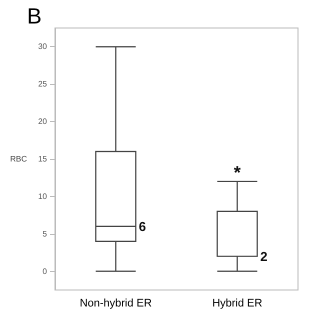  What do you see at coordinates (43, 47) in the screenshot?
I see `y-tick-label: 30` at bounding box center [43, 47].